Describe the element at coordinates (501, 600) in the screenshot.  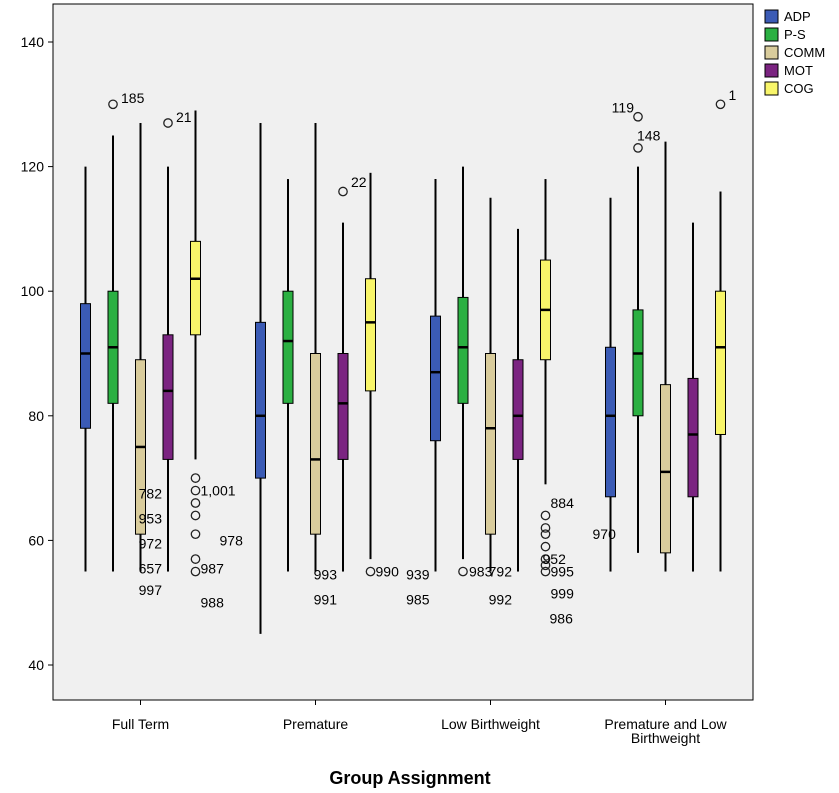
I see `outlier-label: 992` at that location.